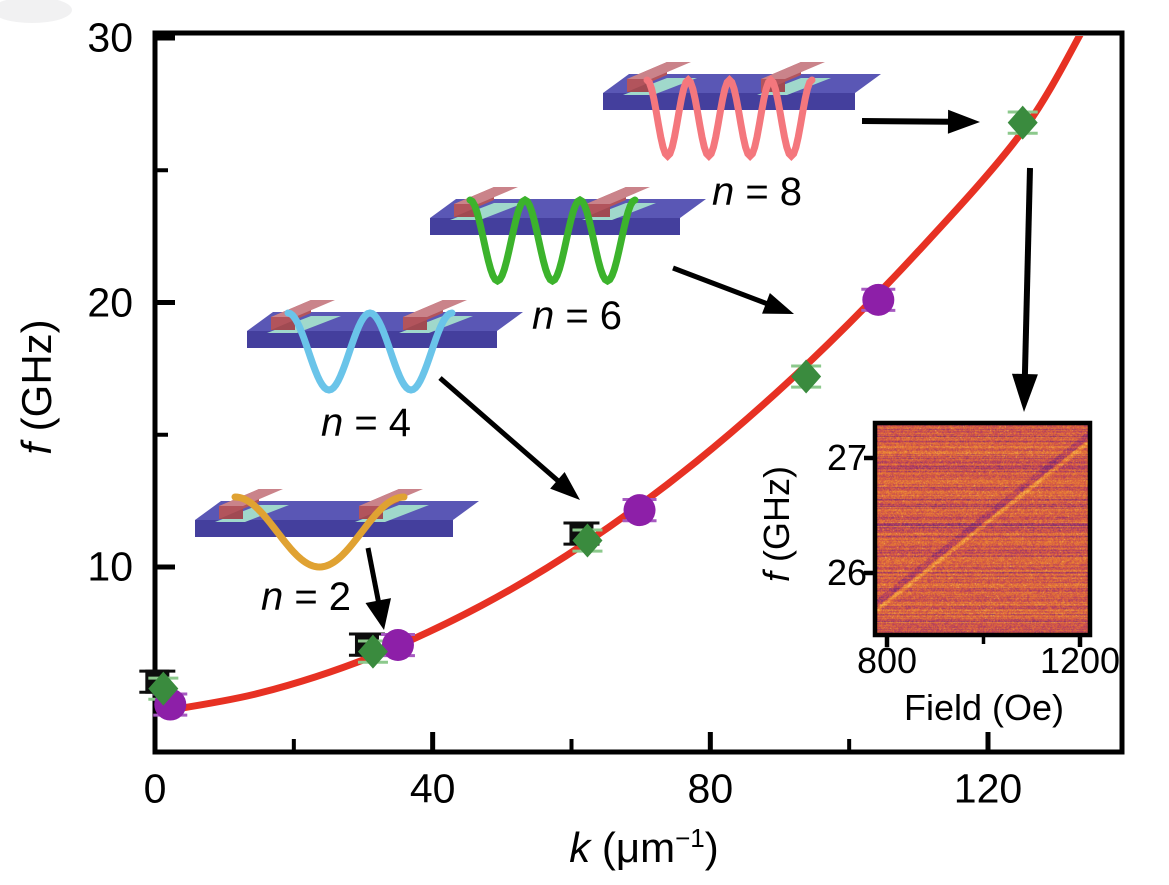 The width and height of the screenshot is (1169, 885). I want to click on y-tick-label-30: 30, so click(110, 37).